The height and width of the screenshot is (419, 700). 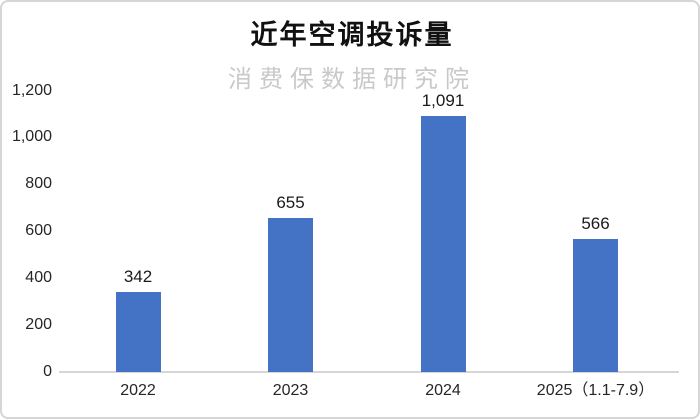 I want to click on y-axis-tick-label: 200, so click(x=38, y=325).